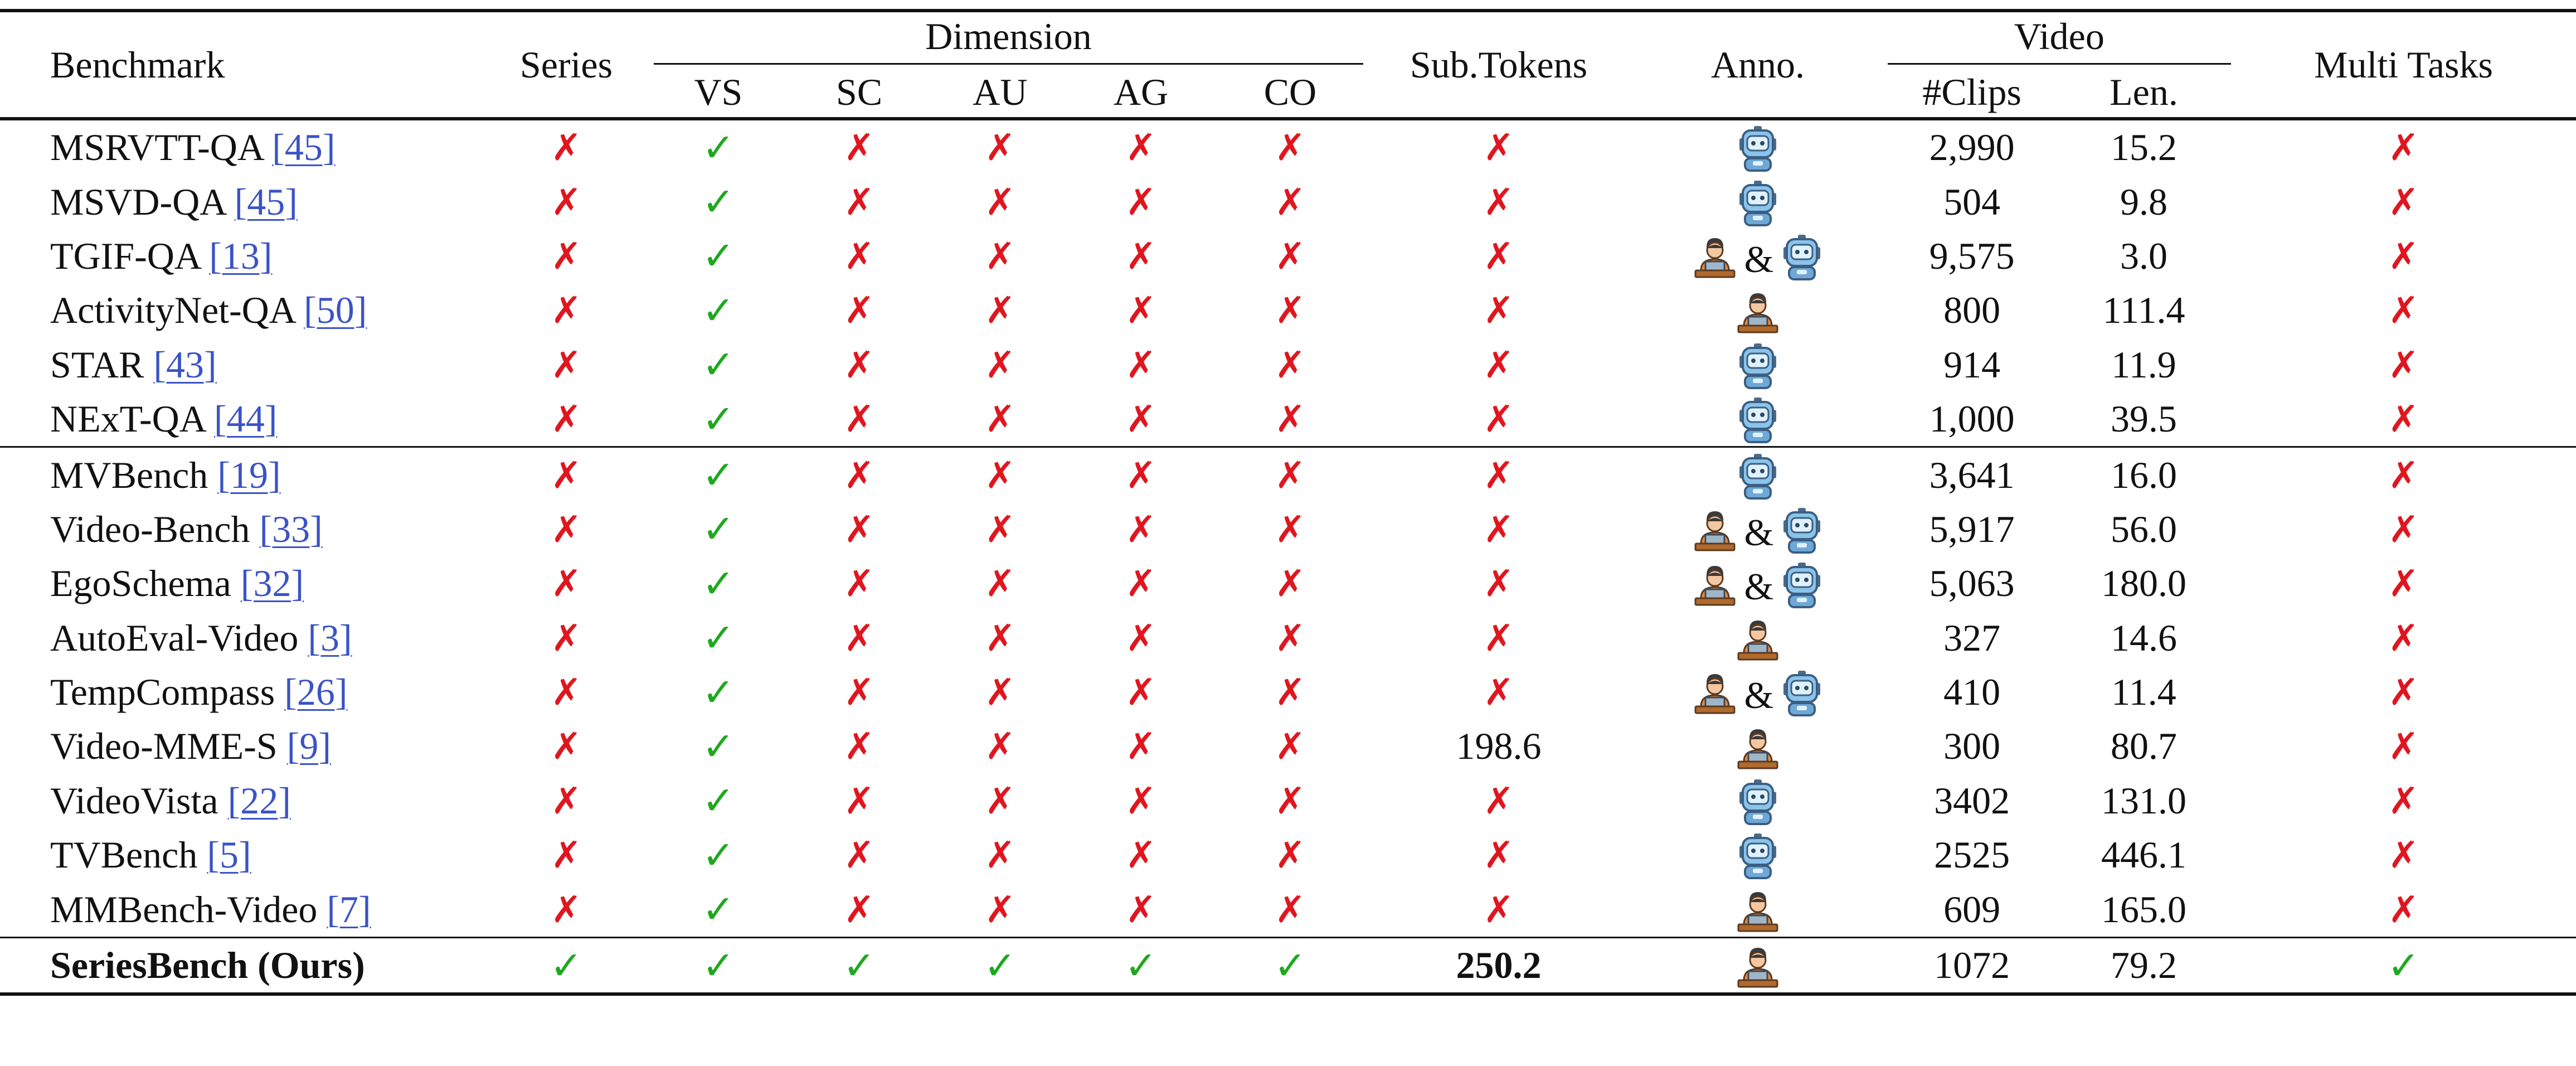 The image size is (2576, 1066). I want to click on citation-link: [3], so click(330, 638).